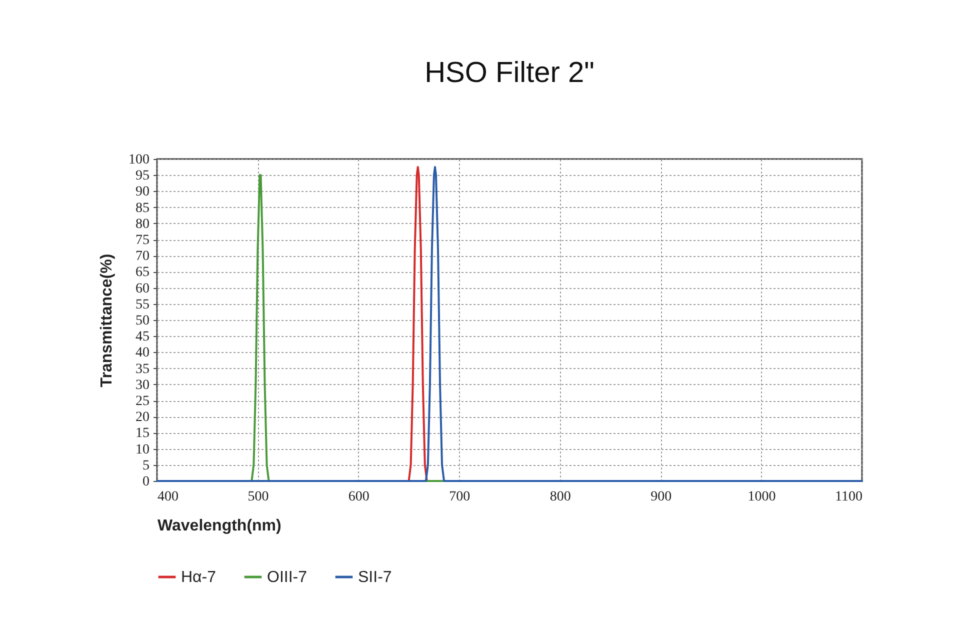  I want to click on y-tick-label: 100, so click(139, 160).